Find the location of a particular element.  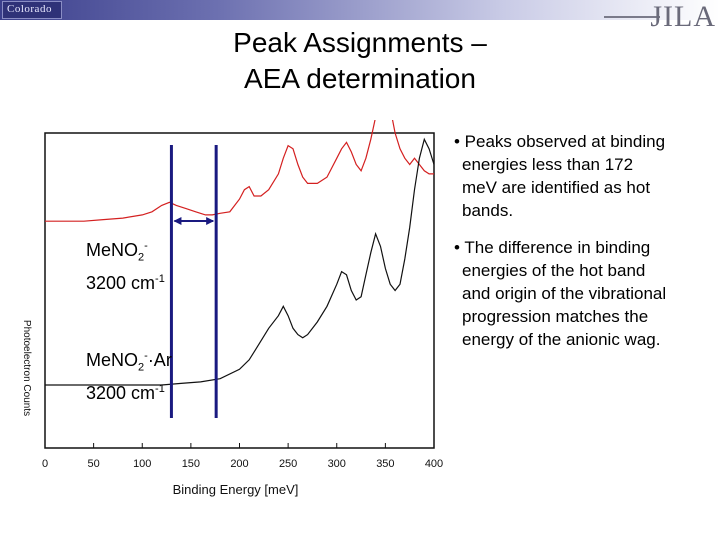

y-axis-label: Photoelectron Counts is located at coordinates (26, 368).